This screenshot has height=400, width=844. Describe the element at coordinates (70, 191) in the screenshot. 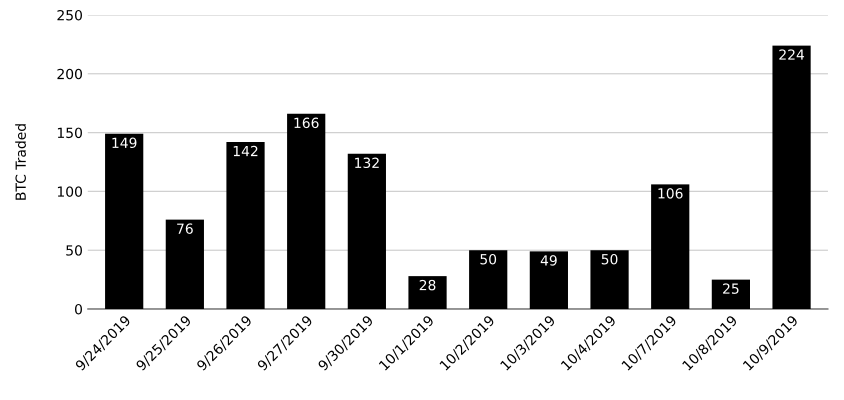

I see `y-tick-label: 100` at that location.